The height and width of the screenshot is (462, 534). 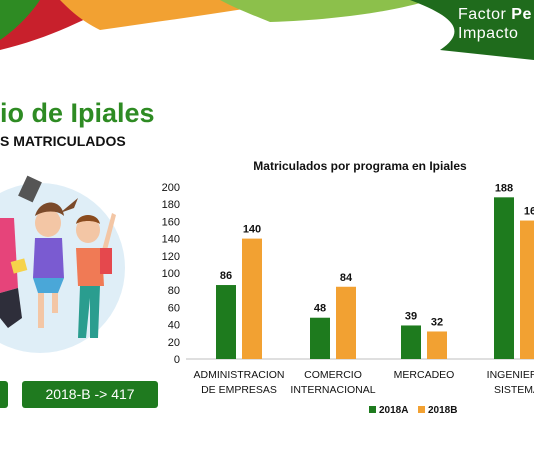 I want to click on x-category-label: INGENIERIA, so click(x=510, y=375).